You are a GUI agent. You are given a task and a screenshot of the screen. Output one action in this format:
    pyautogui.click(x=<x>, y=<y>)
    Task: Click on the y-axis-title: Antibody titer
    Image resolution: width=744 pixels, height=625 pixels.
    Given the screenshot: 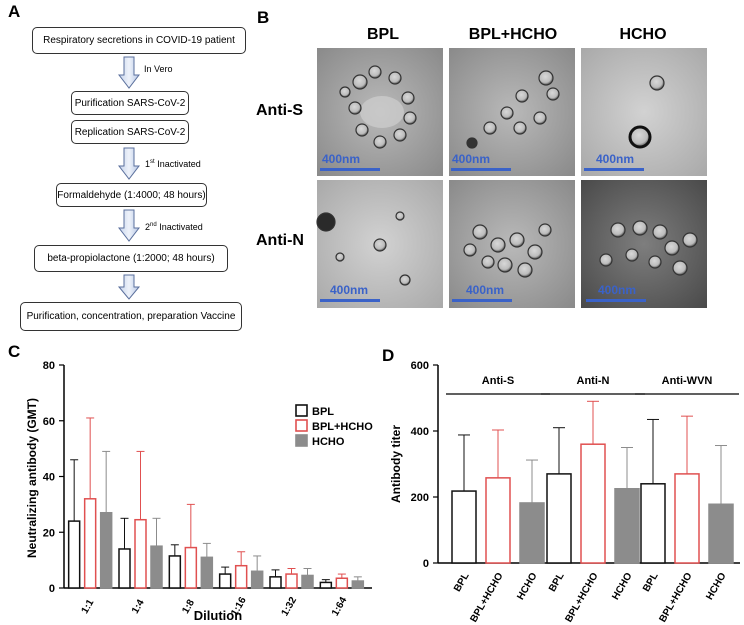 What is the action you would take?
    pyautogui.click(x=396, y=464)
    